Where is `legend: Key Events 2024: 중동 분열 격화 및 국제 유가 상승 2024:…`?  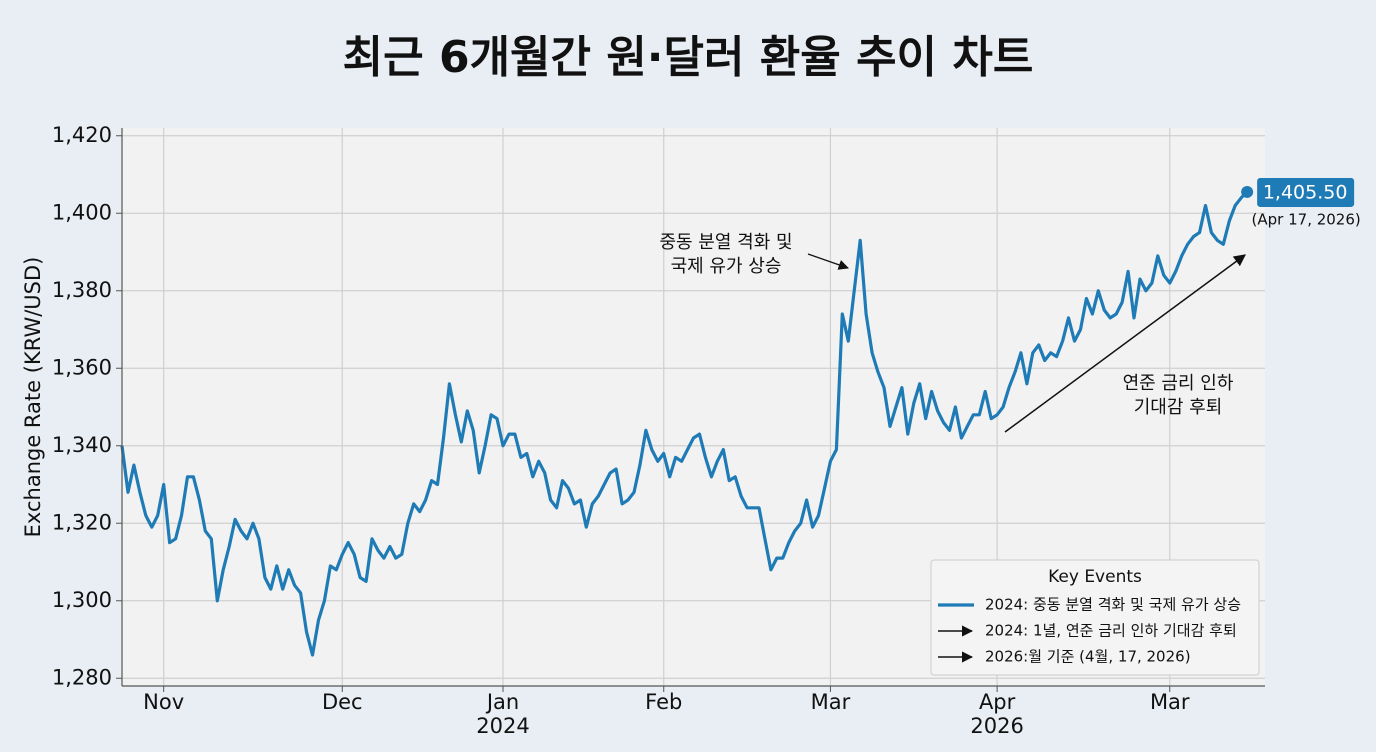 legend: Key Events 2024: 중동 분열 격화 및 국제 유가 상승 2024:… is located at coordinates (1095, 617).